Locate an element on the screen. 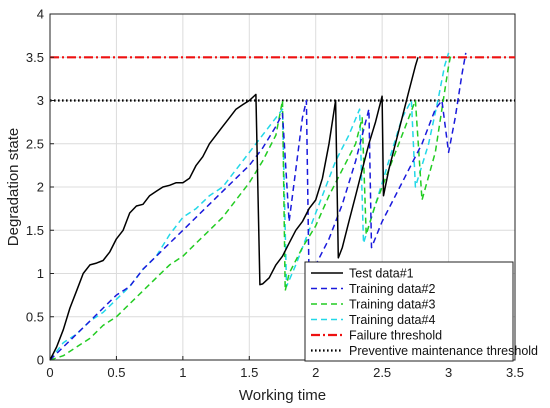  y-tick-label: 3 is located at coordinates (40, 100).